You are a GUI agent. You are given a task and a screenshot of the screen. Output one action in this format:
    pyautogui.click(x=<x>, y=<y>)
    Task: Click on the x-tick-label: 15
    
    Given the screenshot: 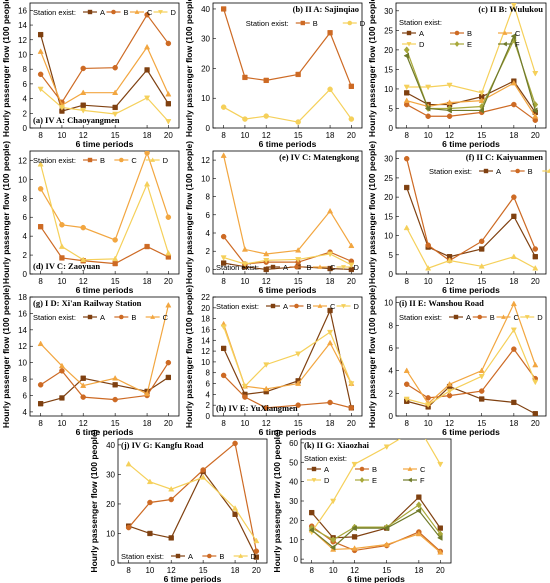 What is the action you would take?
    pyautogui.click(x=298, y=135)
    